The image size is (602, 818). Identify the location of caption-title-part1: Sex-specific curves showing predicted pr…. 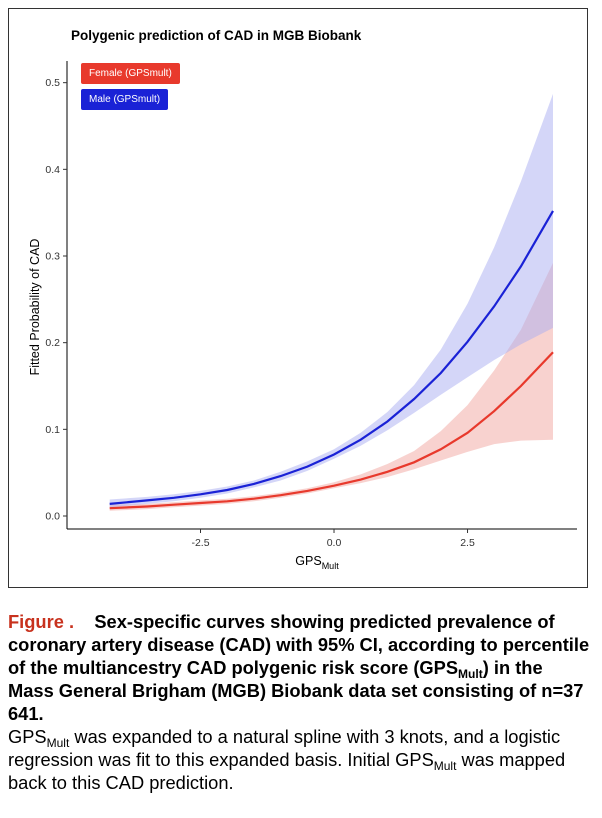
(299, 644).